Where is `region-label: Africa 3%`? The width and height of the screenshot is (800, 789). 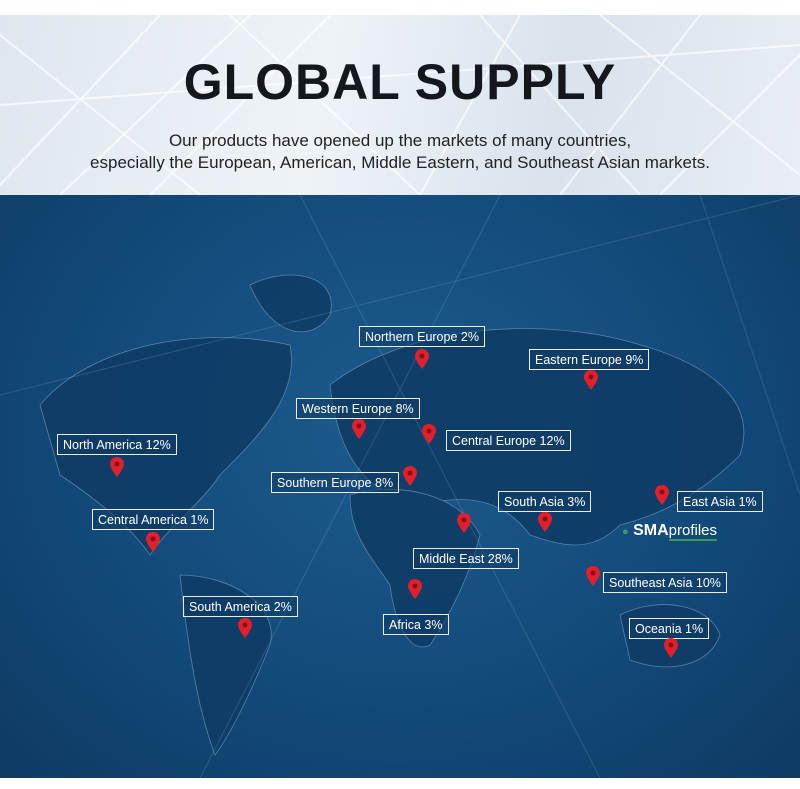
region-label: Africa 3% is located at coordinates (416, 624).